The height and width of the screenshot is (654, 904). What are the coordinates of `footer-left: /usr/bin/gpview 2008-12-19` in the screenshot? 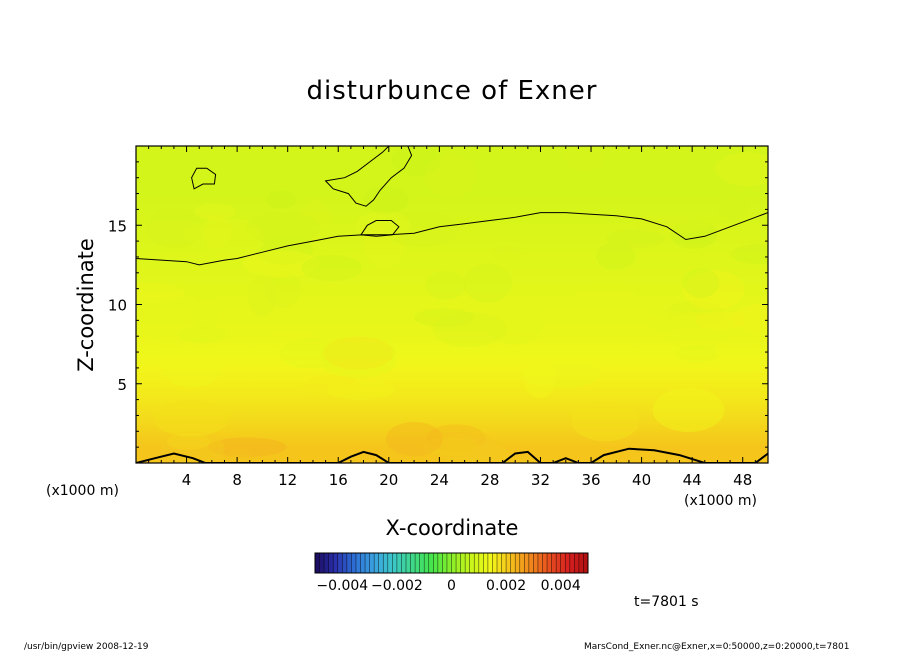 It's located at (86, 647).